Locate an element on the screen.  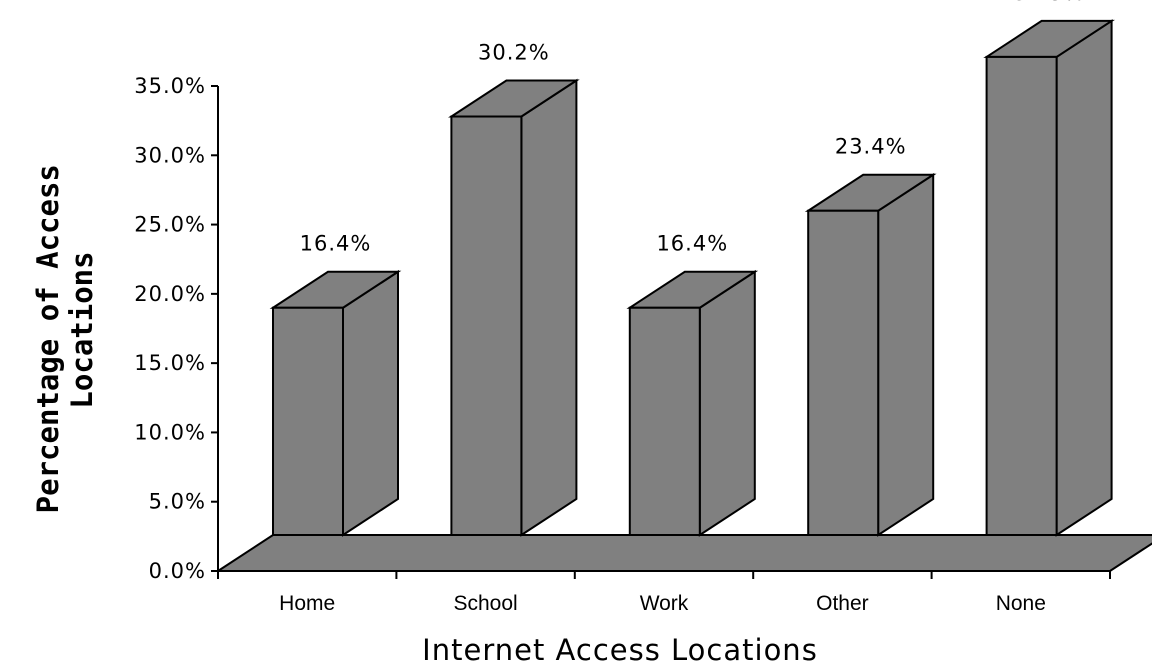
y-axis-title: Percentage of Access Locations is located at coordinates (65, 330).